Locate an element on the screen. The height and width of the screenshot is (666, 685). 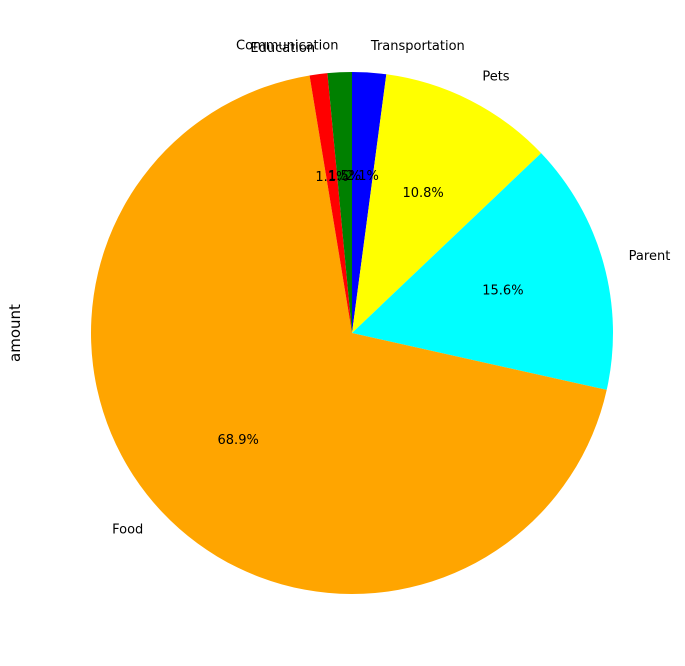
pie-category-label-food: Food is located at coordinates (127, 530).